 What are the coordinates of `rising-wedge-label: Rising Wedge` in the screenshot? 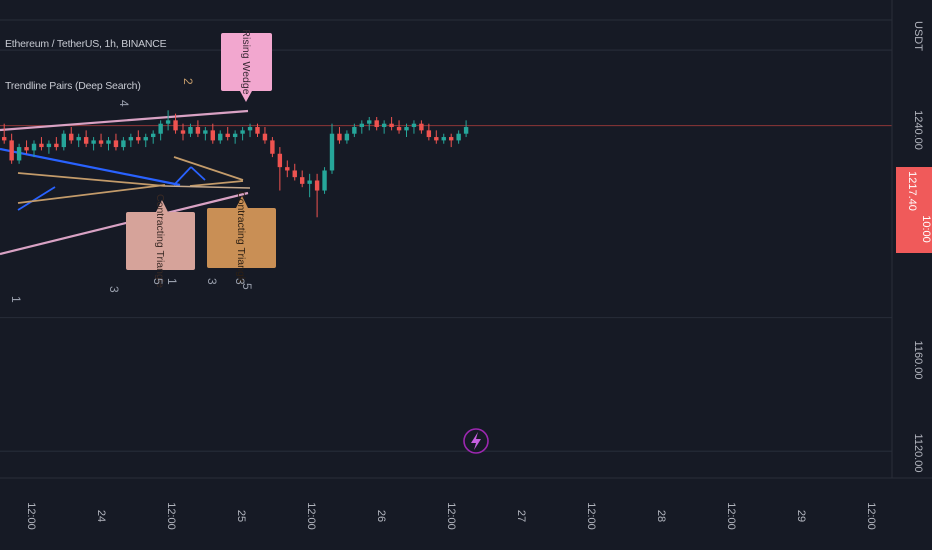 It's located at (246, 65).